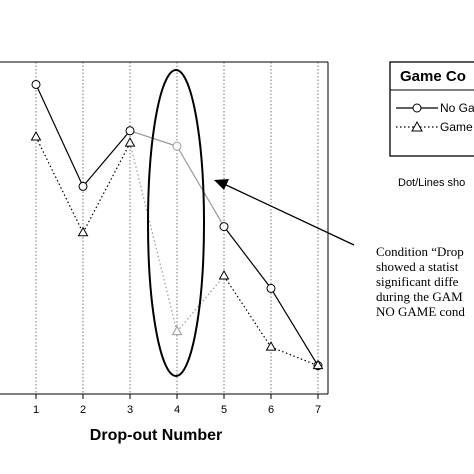  Describe the element at coordinates (417, 266) in the screenshot. I see `annotation-line: showed a statist` at that location.